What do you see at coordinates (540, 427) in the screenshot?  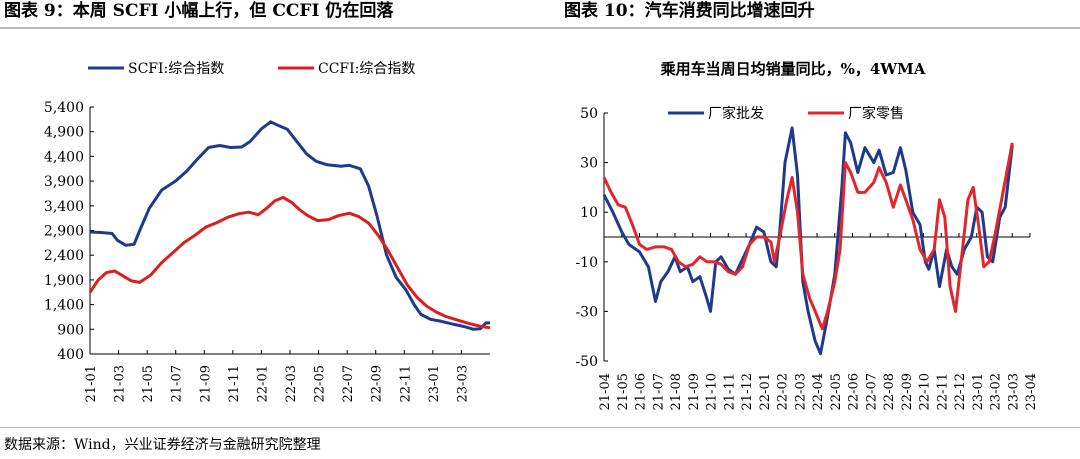 I see `footer-divider` at bounding box center [540, 427].